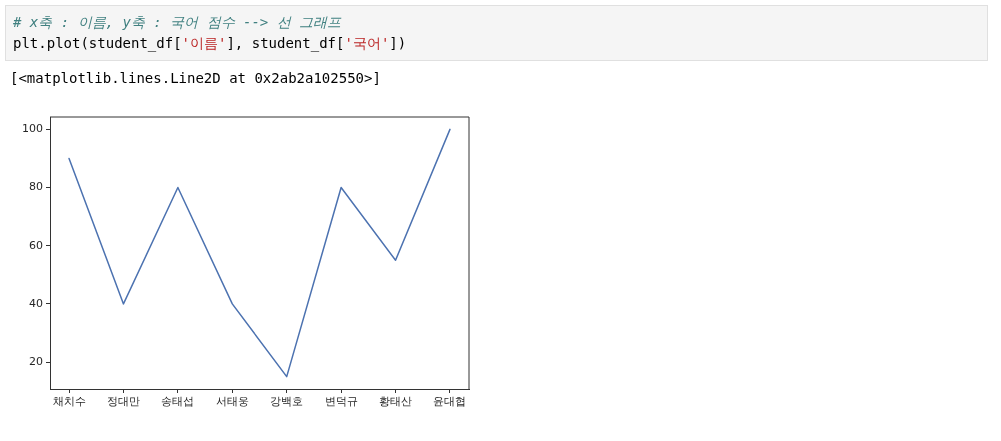  I want to click on text: plt.plot(student_df['이름'], student_df['국어']), so click(210, 43).